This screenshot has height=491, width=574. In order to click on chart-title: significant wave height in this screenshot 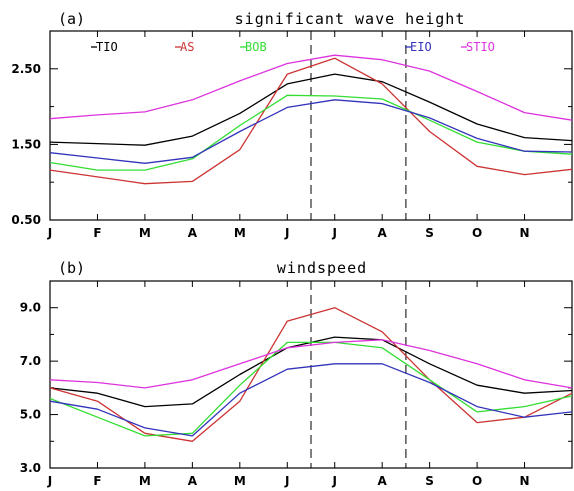, I will do `click(350, 19)`.